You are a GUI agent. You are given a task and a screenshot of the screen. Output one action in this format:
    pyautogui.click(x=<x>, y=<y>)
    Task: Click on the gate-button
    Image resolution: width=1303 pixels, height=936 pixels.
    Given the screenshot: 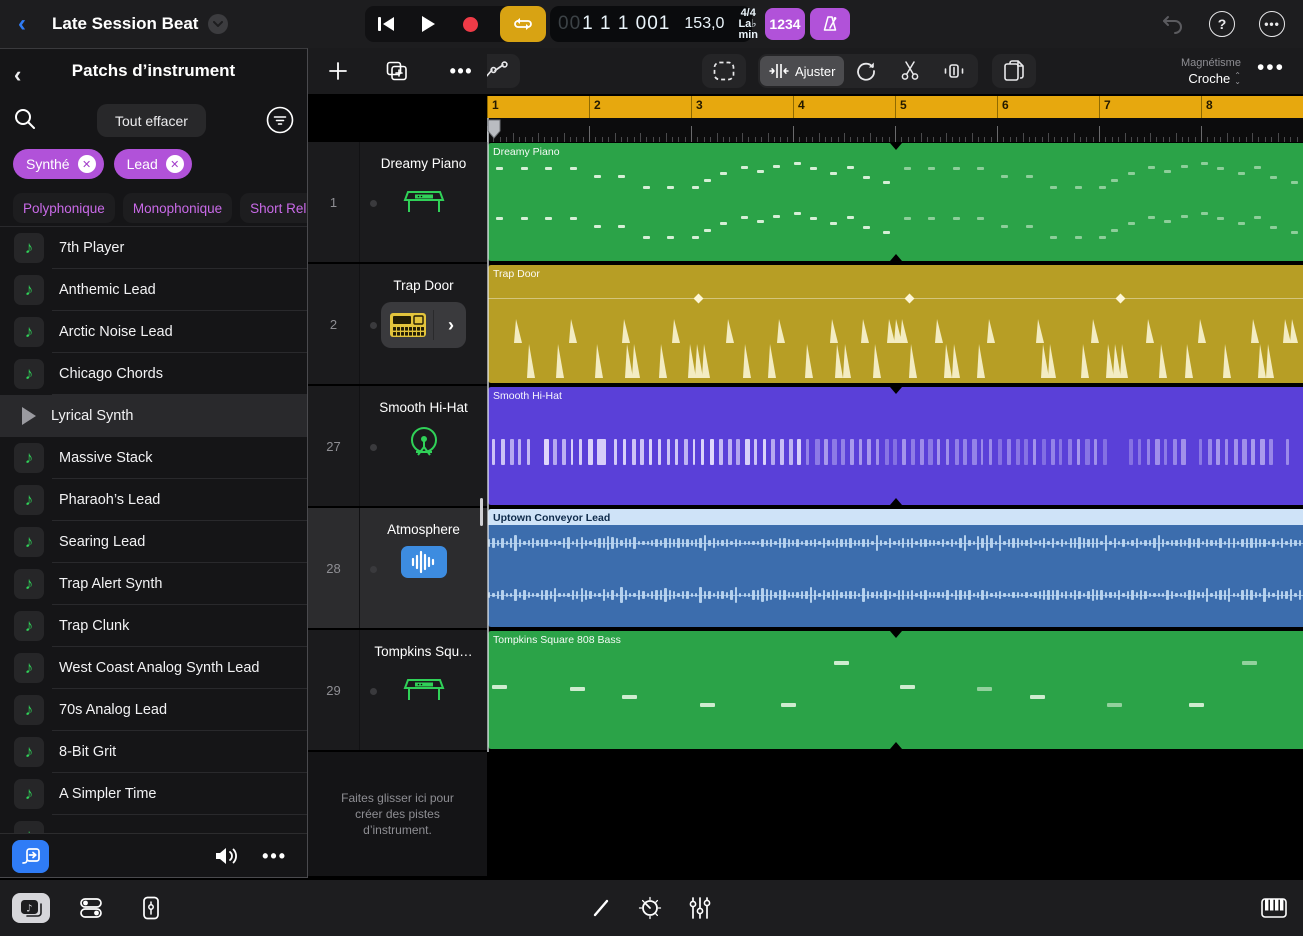 What is the action you would take?
    pyautogui.click(x=954, y=71)
    